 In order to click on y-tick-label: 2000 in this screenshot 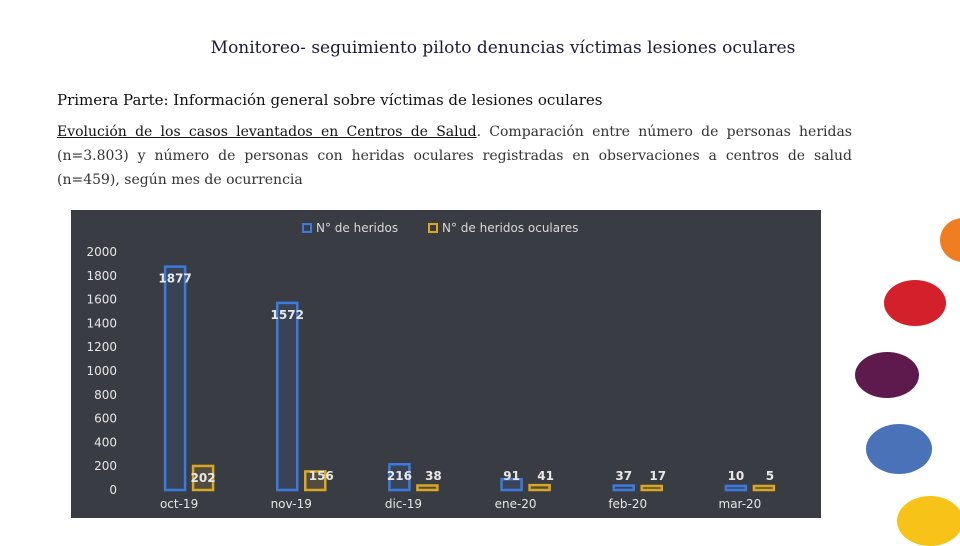, I will do `click(101, 252)`.